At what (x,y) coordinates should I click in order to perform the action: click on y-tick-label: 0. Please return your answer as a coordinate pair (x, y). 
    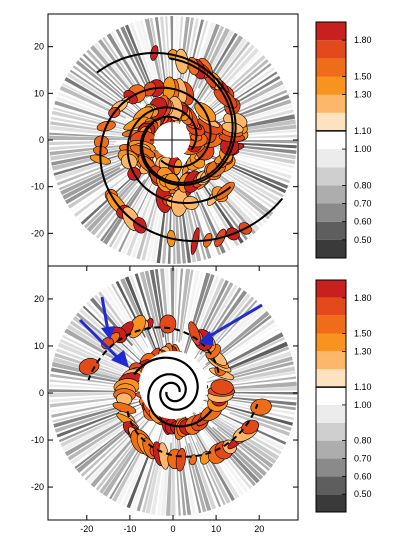
    Looking at the image, I should click on (41, 140).